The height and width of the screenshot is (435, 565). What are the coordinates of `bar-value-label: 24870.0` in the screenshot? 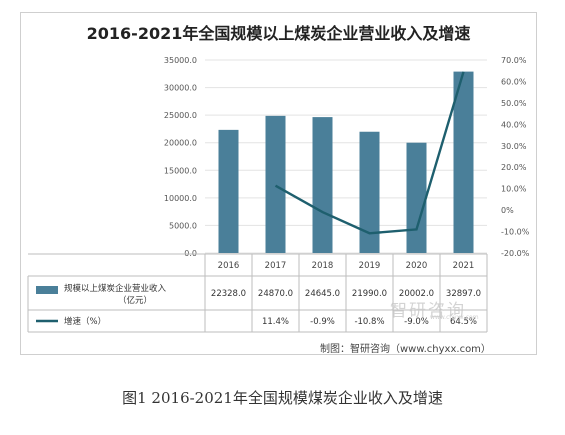 It's located at (275, 294).